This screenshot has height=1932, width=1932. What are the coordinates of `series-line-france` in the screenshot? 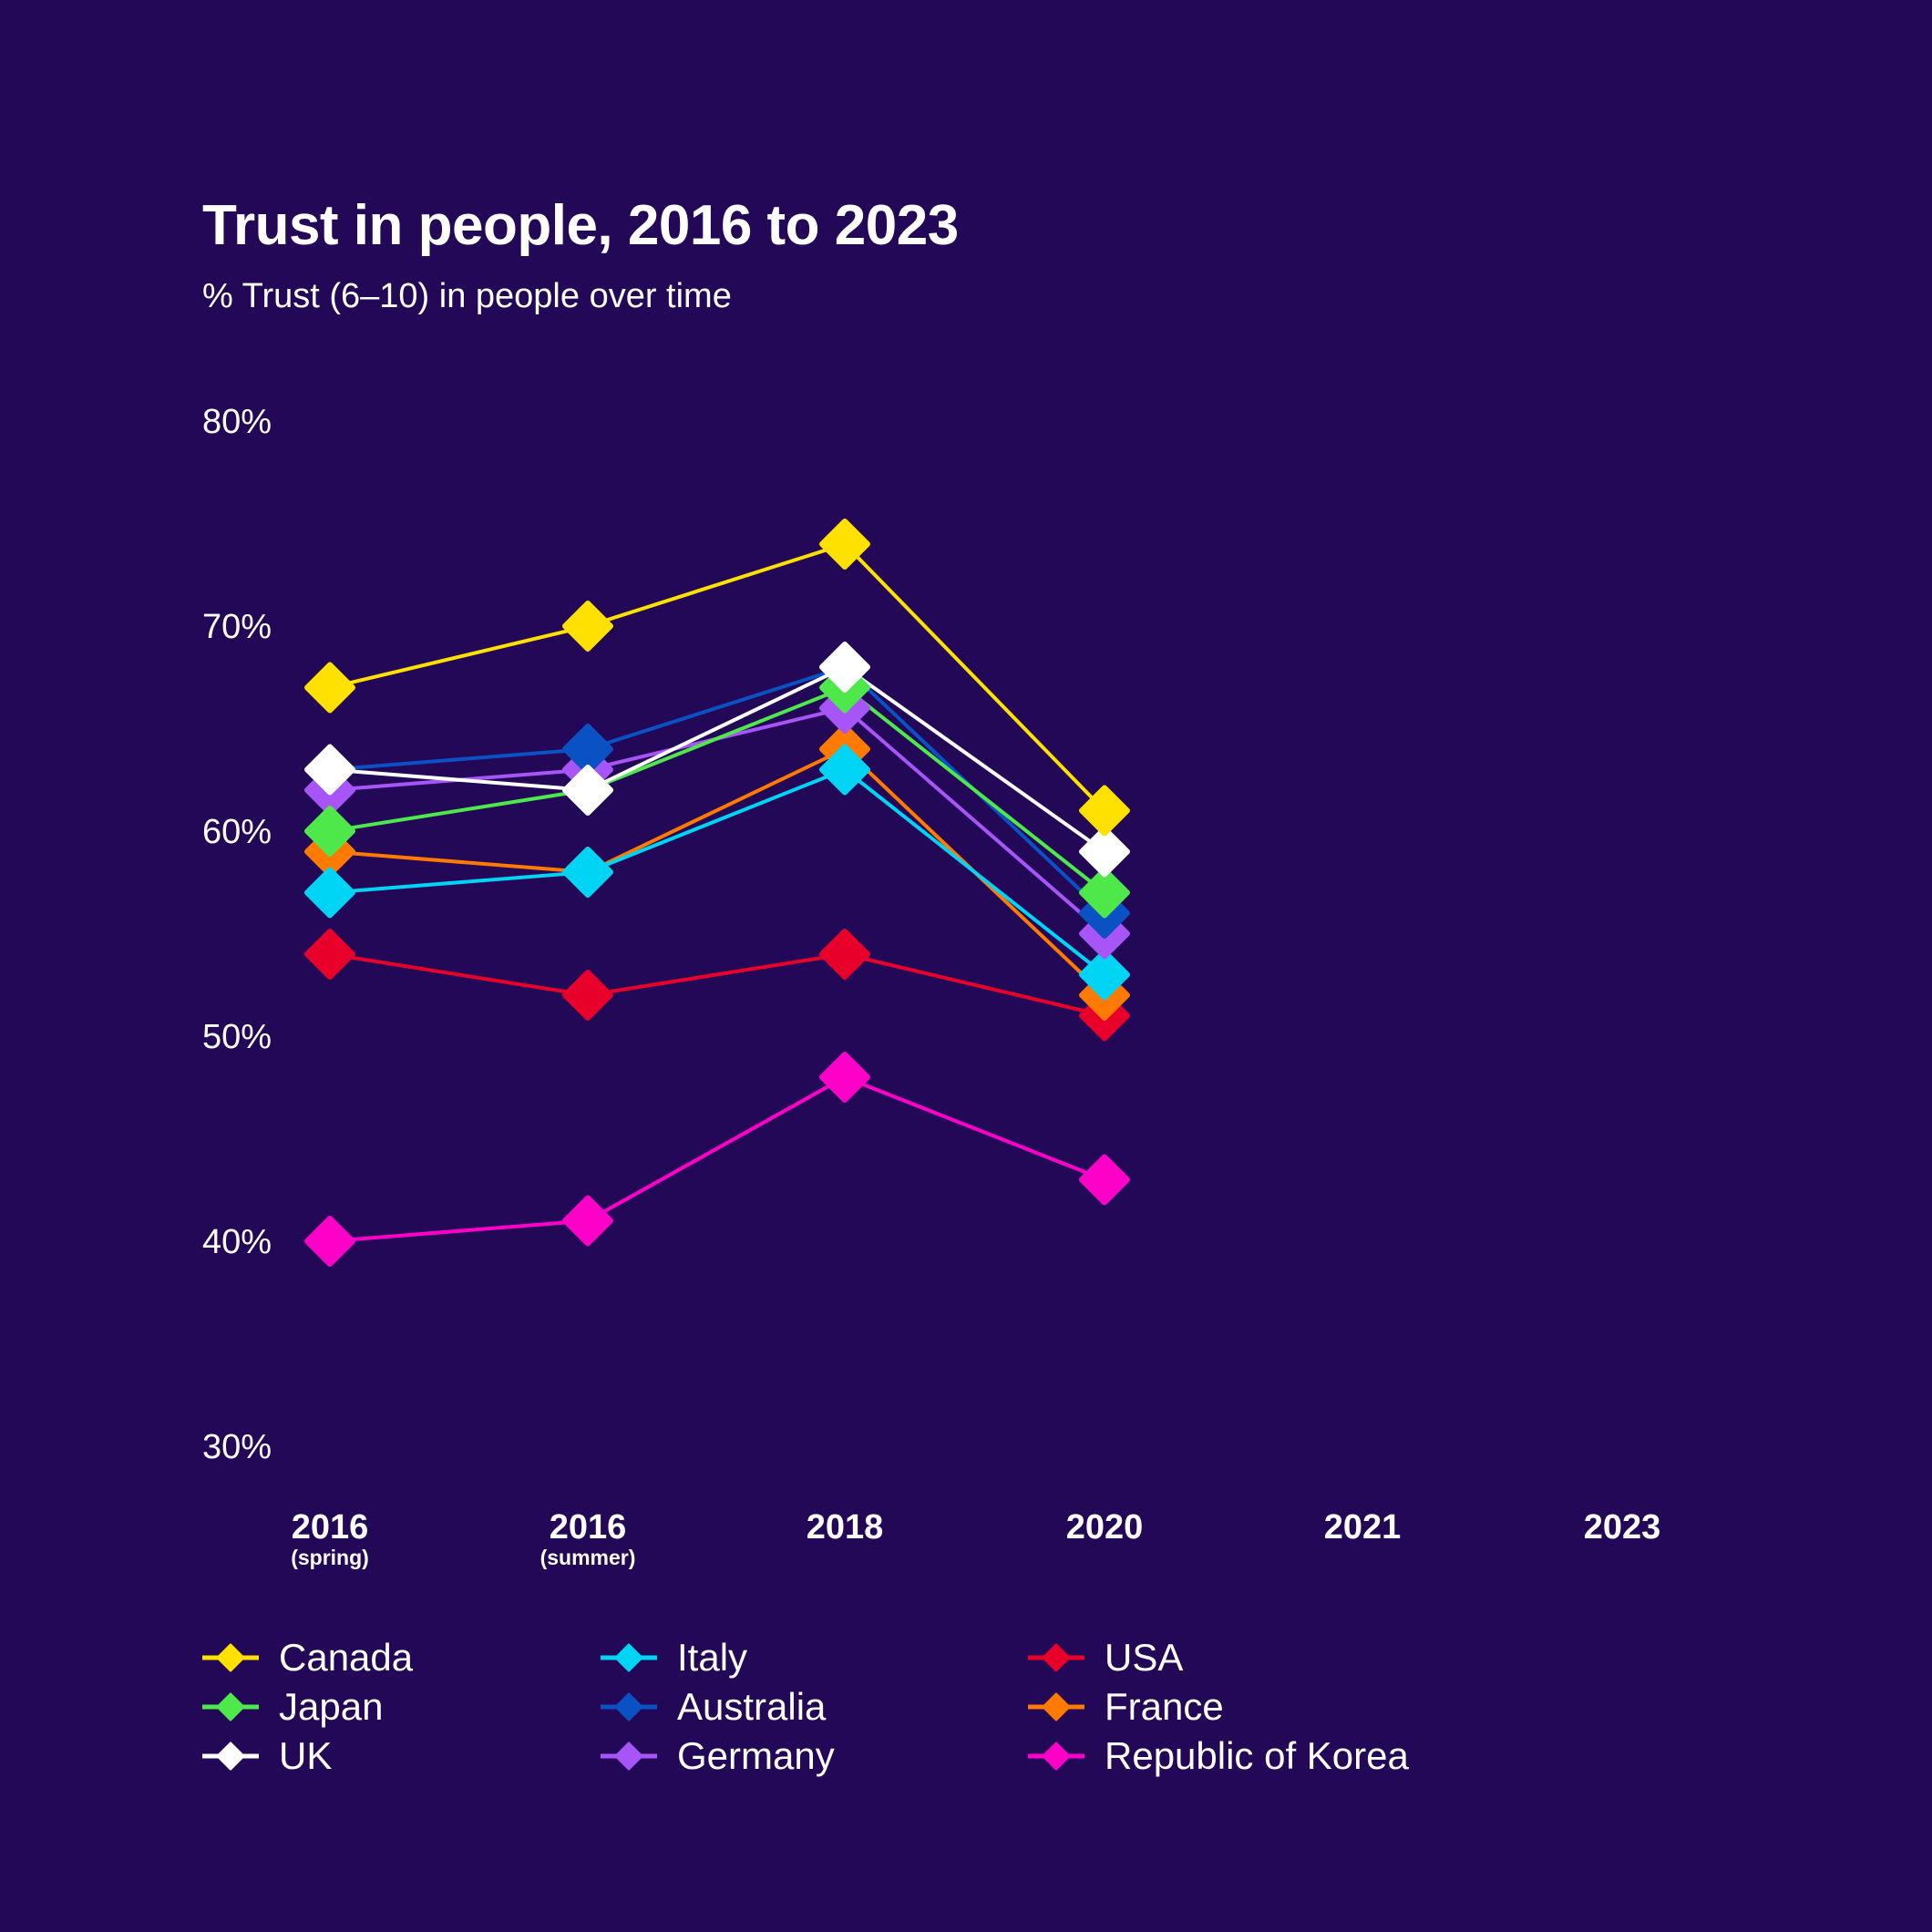 It's located at (717, 872).